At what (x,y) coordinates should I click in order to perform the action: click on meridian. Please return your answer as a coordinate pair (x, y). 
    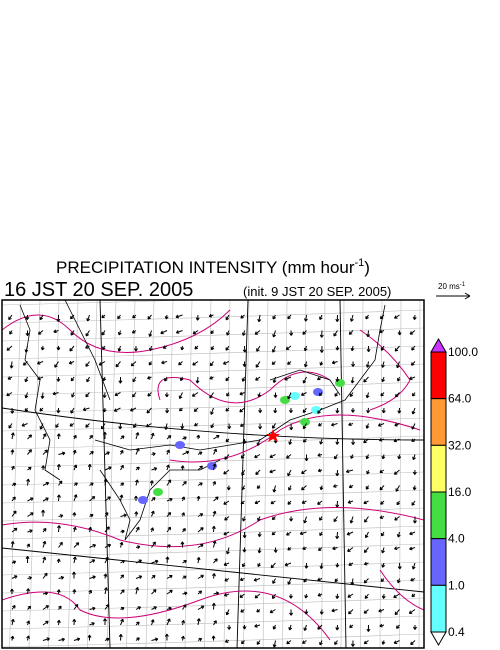
    Looking at the image, I should click on (105, 474).